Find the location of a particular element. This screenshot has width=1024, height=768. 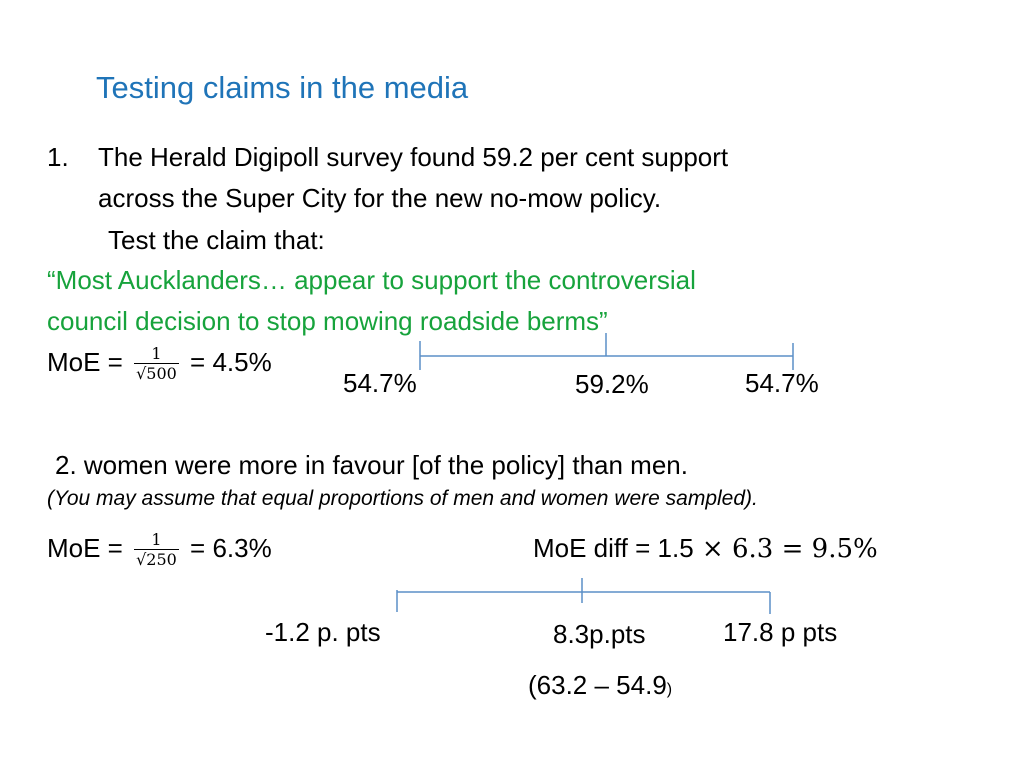

q1-interval-mid-label: 59.2% is located at coordinates (612, 384).